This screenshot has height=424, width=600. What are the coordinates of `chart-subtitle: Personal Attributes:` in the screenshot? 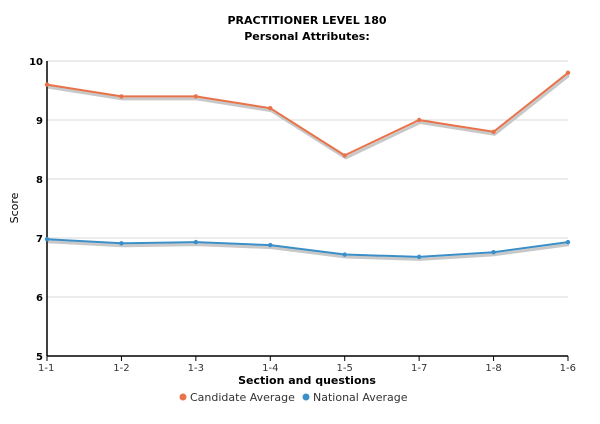 It's located at (307, 36).